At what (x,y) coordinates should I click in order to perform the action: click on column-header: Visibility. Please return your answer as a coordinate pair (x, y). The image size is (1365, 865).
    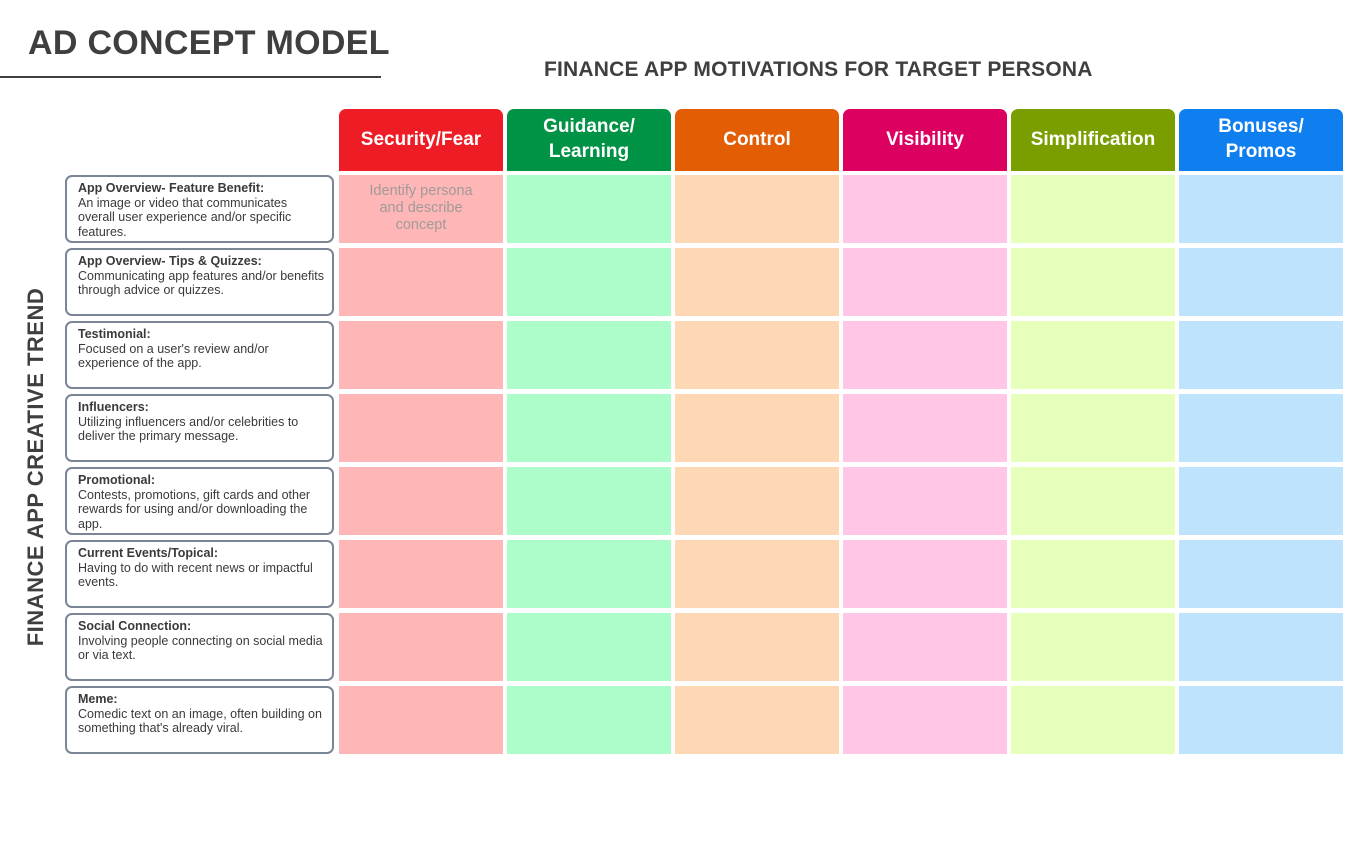
    Looking at the image, I should click on (925, 140).